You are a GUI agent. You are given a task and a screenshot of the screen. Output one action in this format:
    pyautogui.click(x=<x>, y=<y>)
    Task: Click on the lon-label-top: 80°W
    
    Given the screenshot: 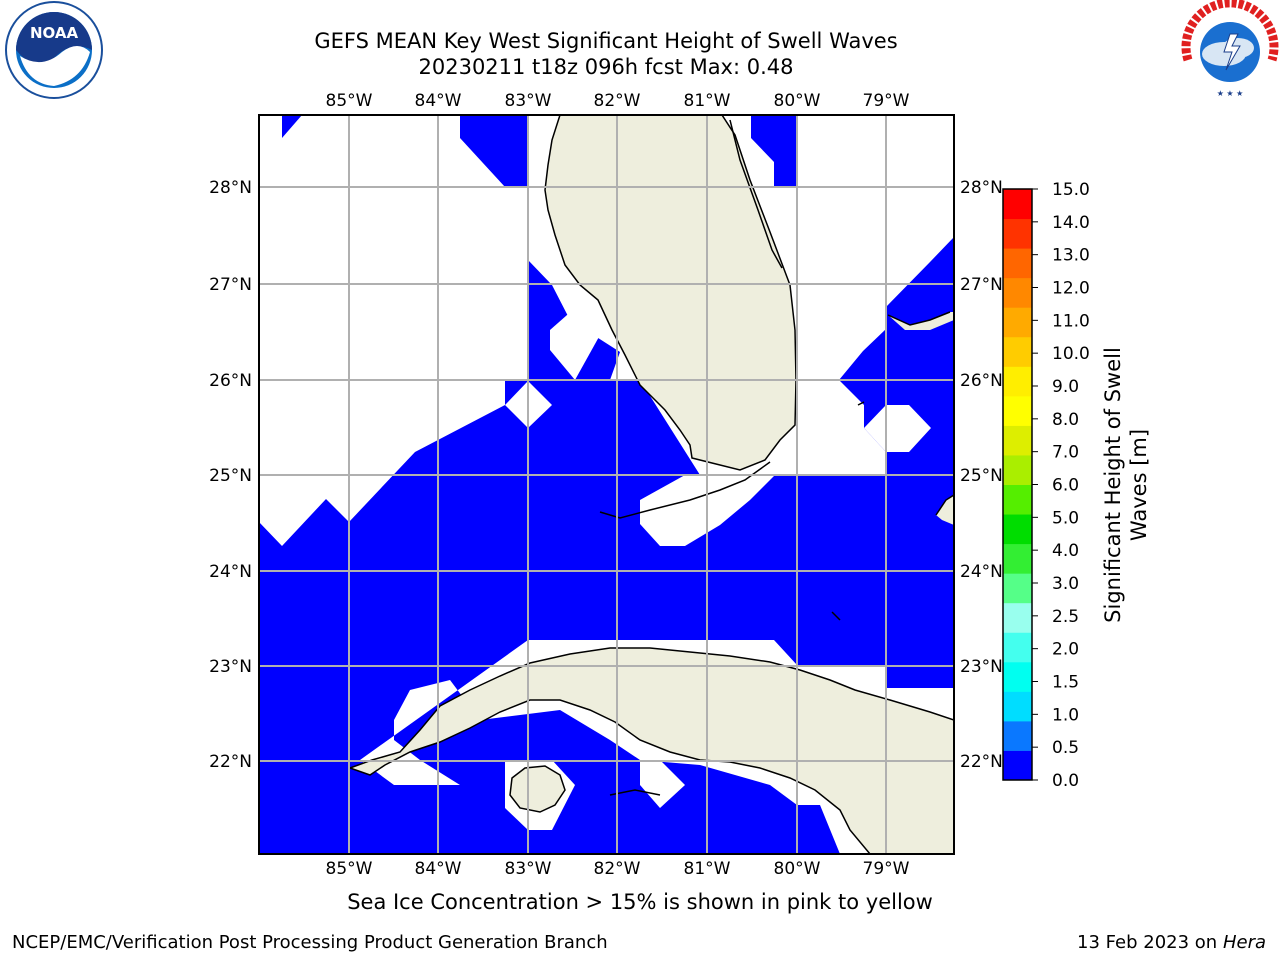 What is the action you would take?
    pyautogui.click(x=797, y=101)
    